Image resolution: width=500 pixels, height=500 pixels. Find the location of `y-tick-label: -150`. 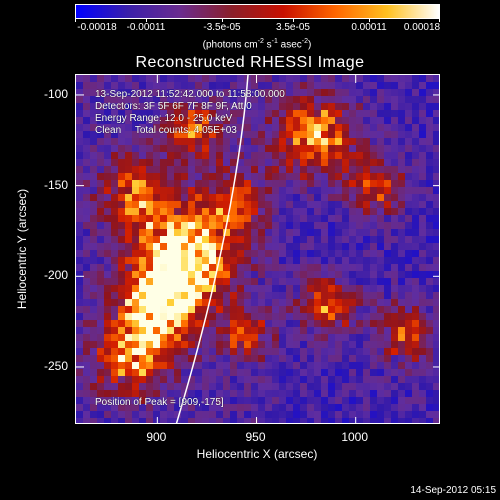

y-tick-label: -150 is located at coordinates (55, 184).